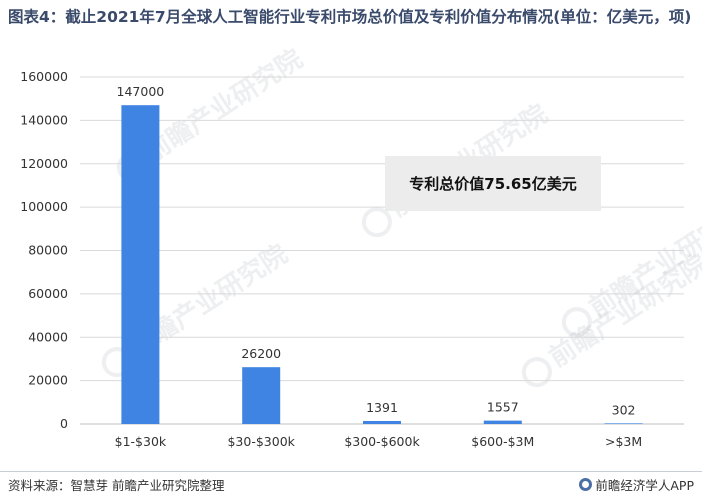  Describe the element at coordinates (48, 336) in the screenshot. I see `y-tick-label: 40000` at that location.